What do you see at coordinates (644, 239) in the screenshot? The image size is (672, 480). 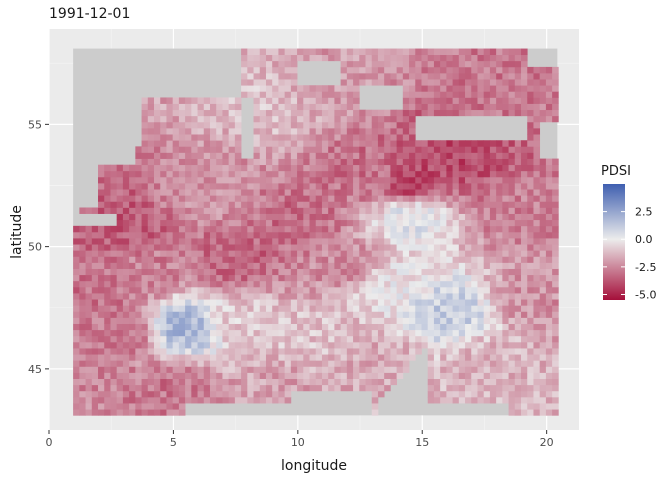 I see `legend-break-label: 0.0` at bounding box center [644, 239].